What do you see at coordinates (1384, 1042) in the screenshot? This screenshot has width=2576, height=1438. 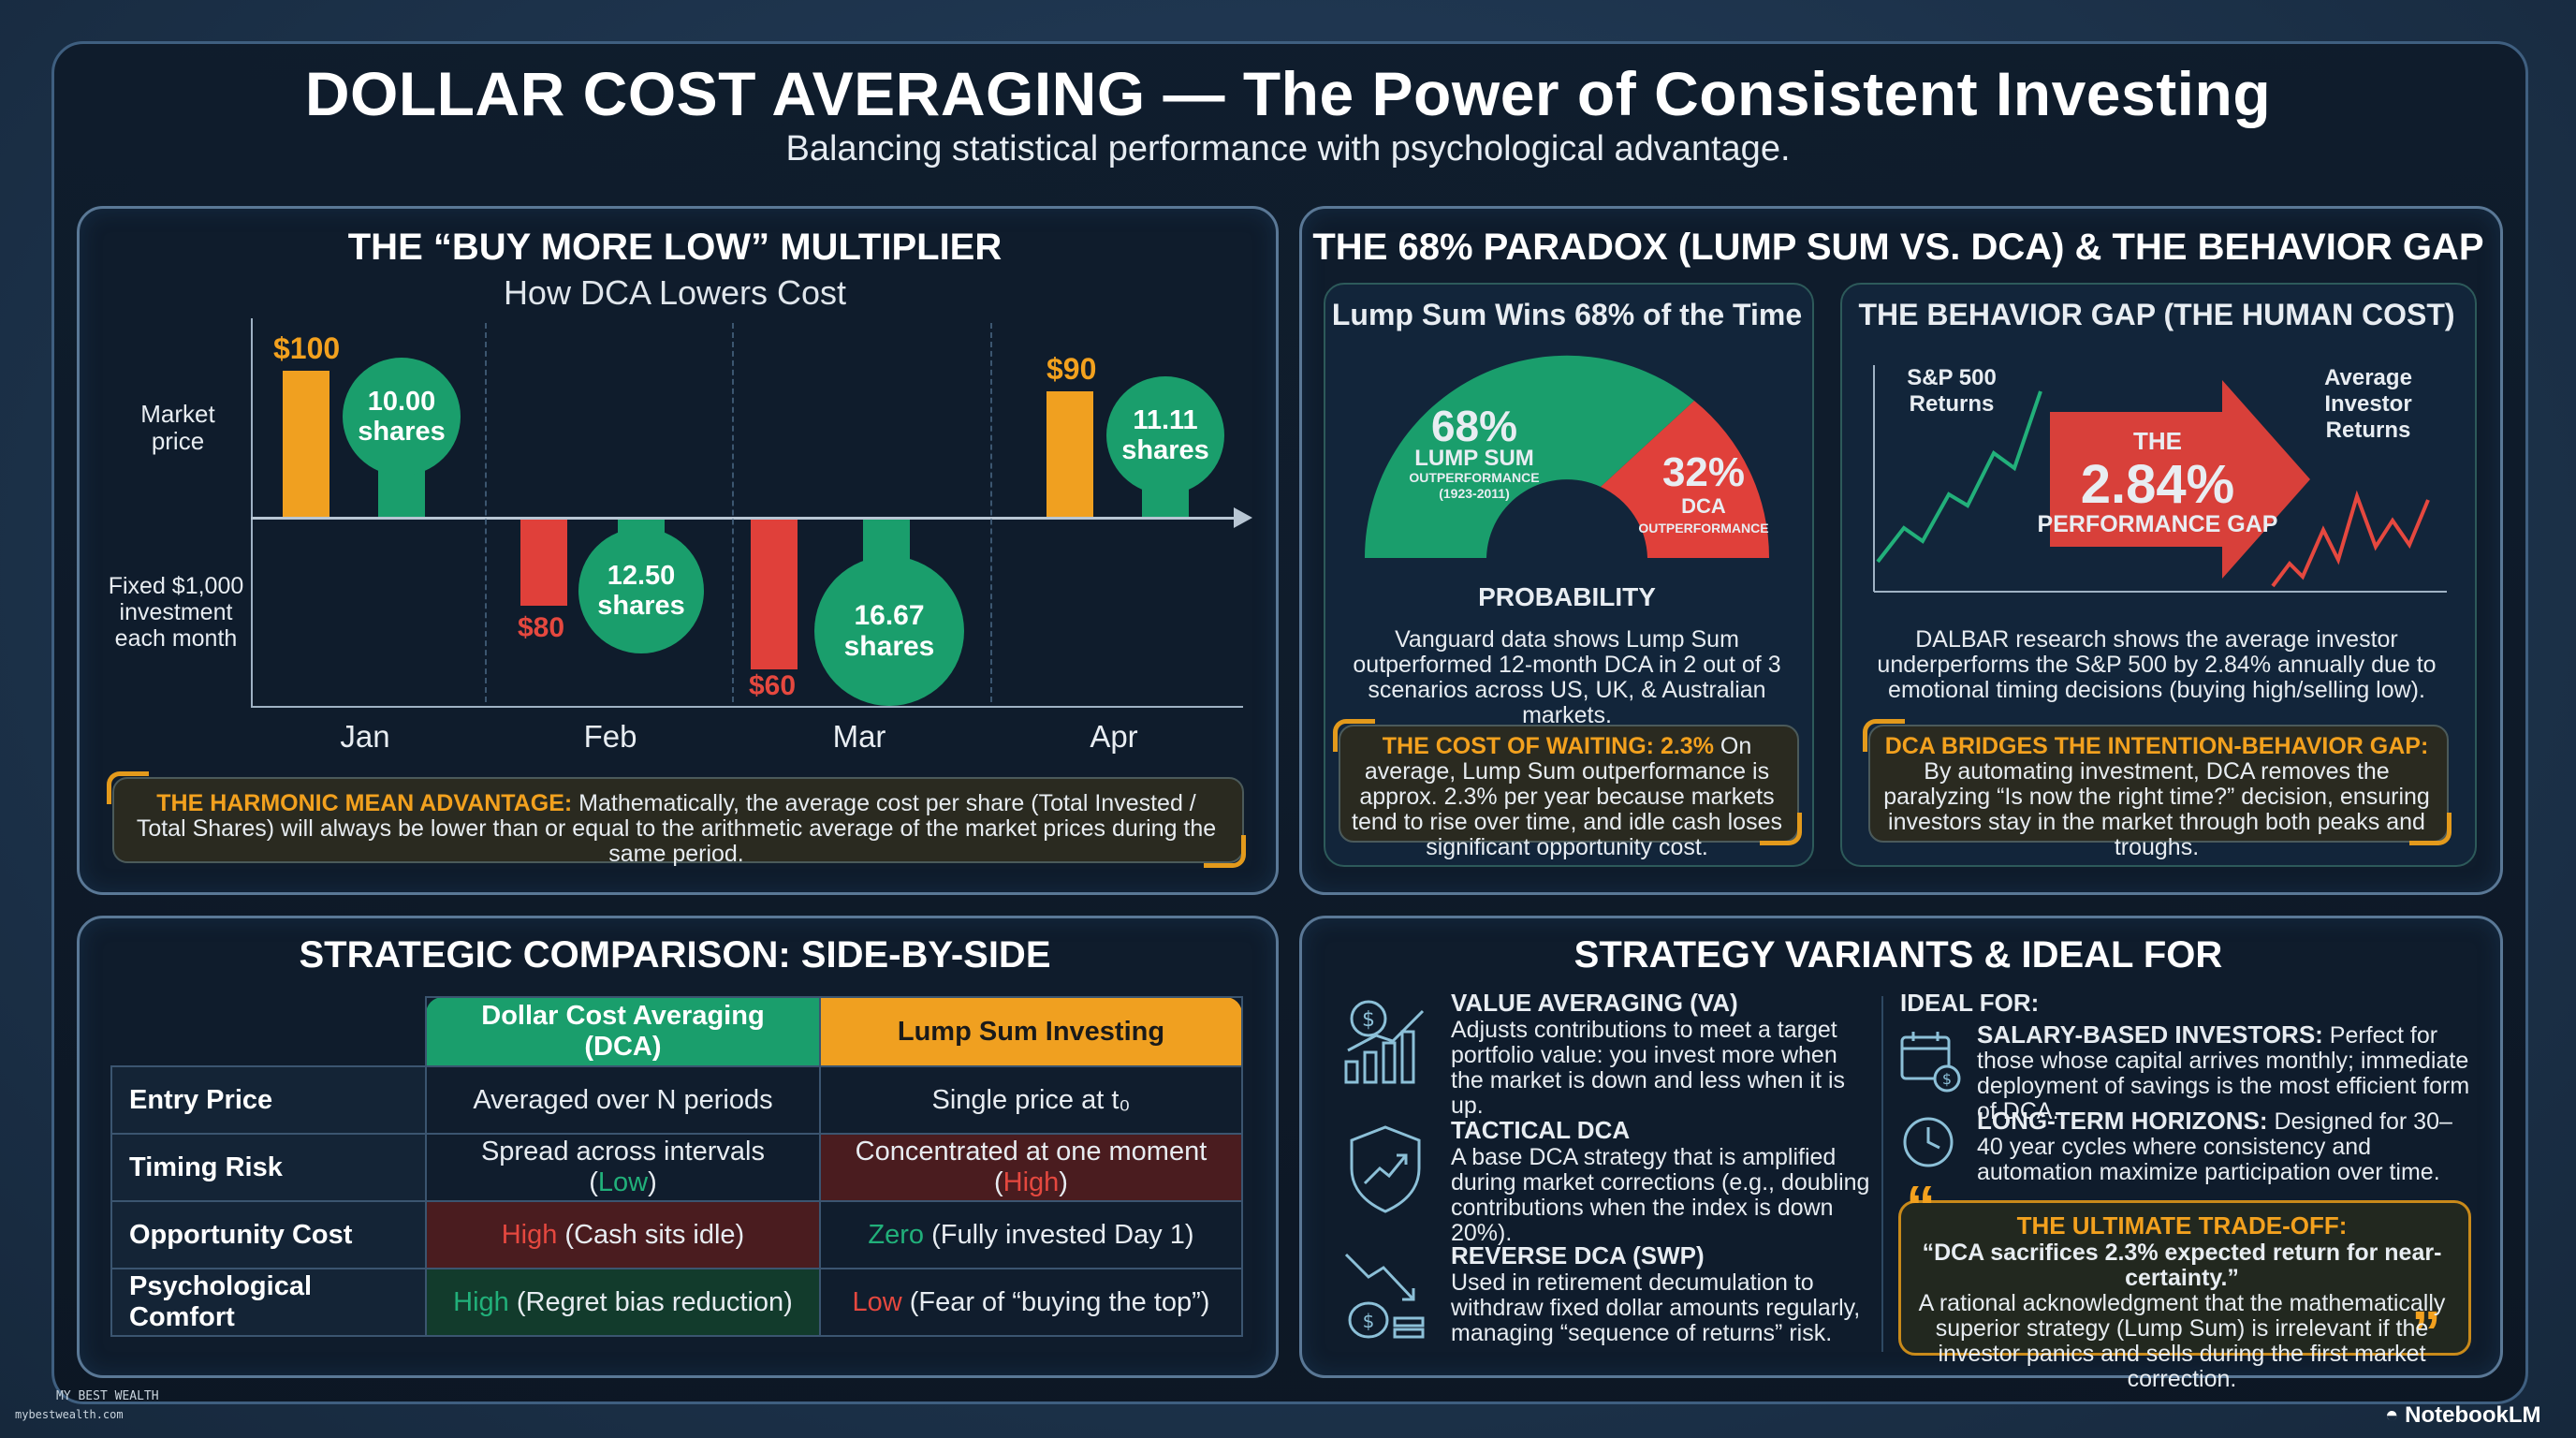 I see `dollar-growth-icon: $` at bounding box center [1384, 1042].